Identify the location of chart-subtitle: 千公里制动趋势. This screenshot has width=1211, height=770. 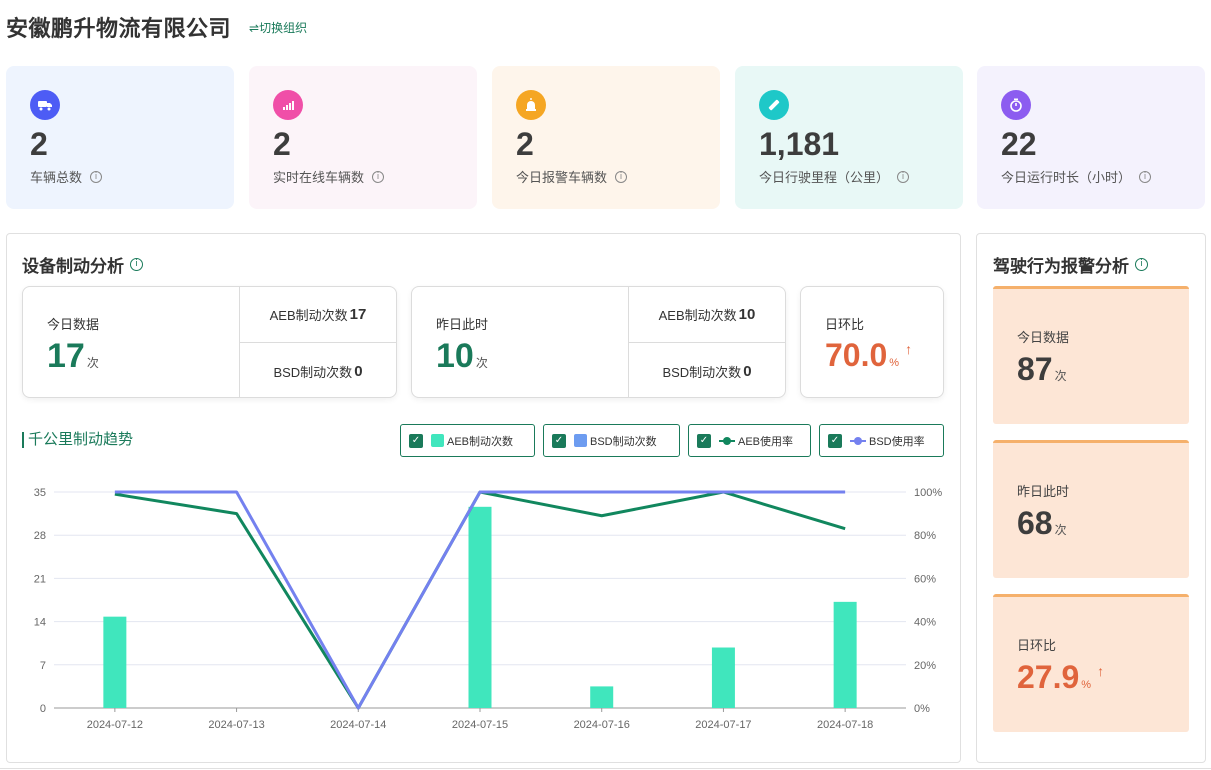
(77, 440).